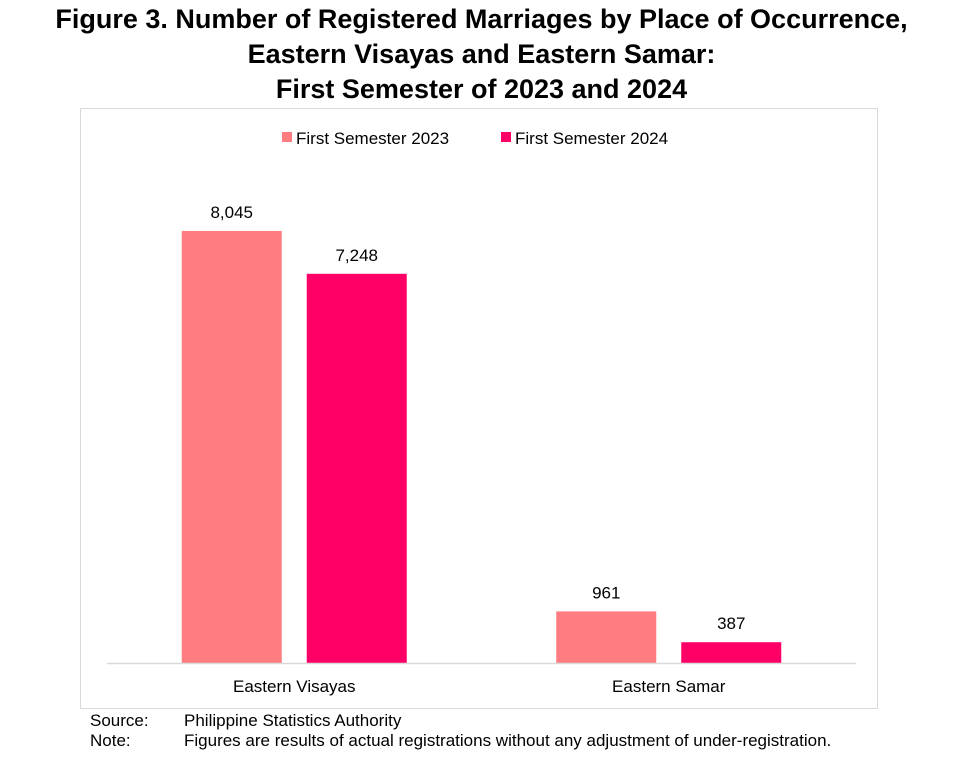 Image resolution: width=963 pixels, height=761 pixels. What do you see at coordinates (372, 138) in the screenshot?
I see `legend-label-1: First Semester 2023` at bounding box center [372, 138].